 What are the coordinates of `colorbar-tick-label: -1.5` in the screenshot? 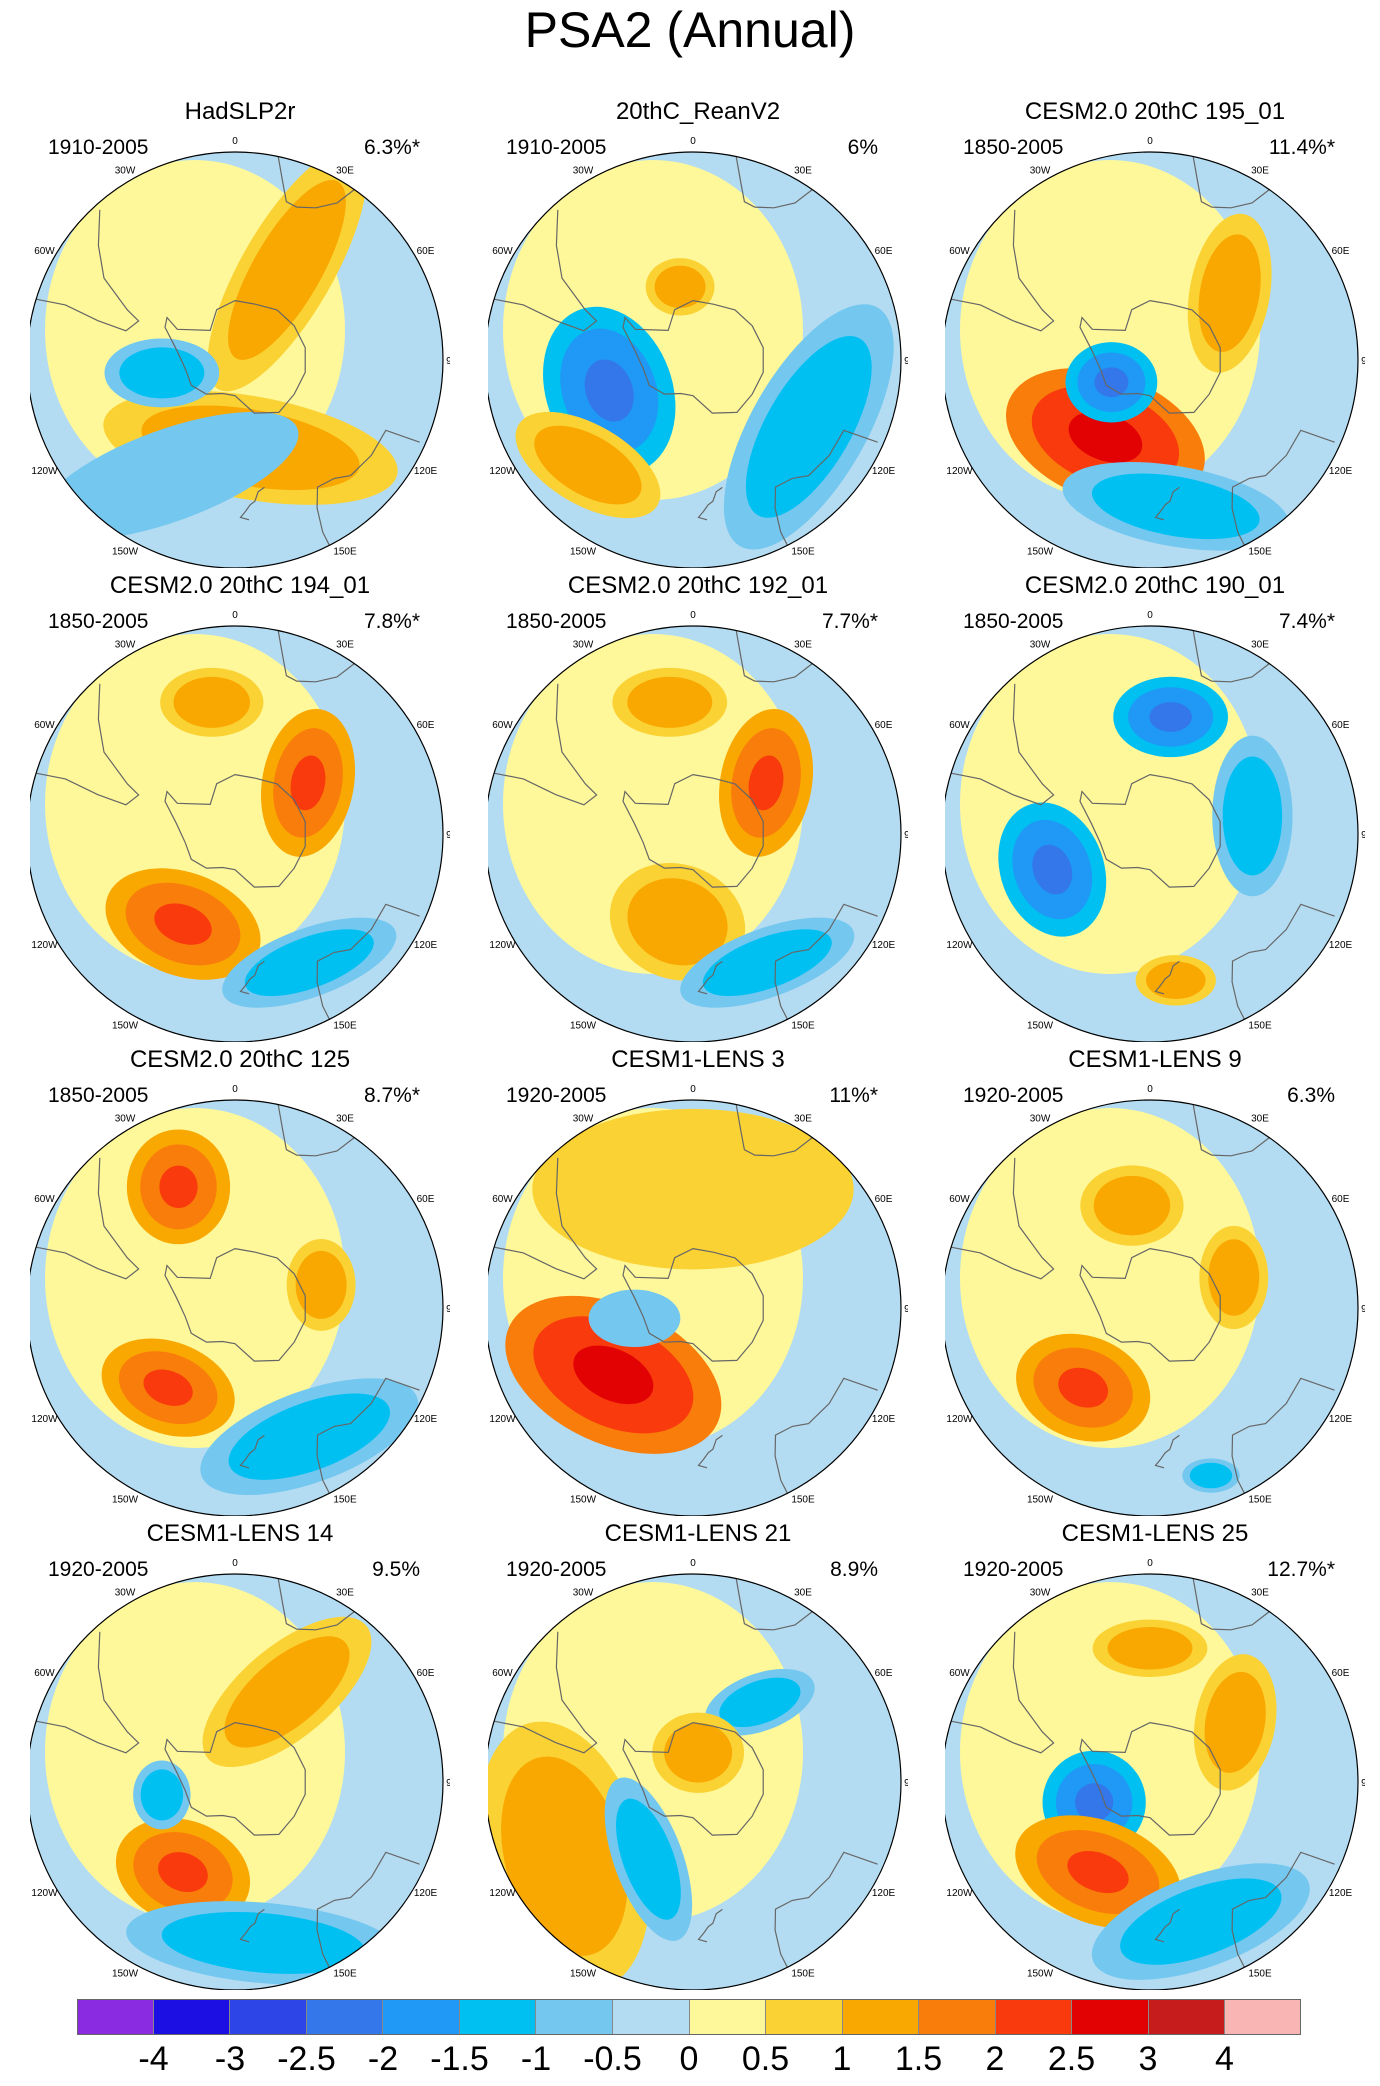 It's located at (459, 2059).